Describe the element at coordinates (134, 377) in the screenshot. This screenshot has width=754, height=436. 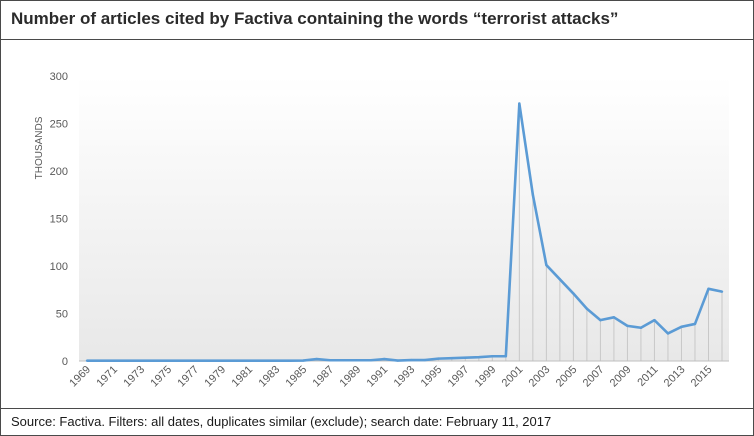
I see `x-tick-label: 1973` at that location.